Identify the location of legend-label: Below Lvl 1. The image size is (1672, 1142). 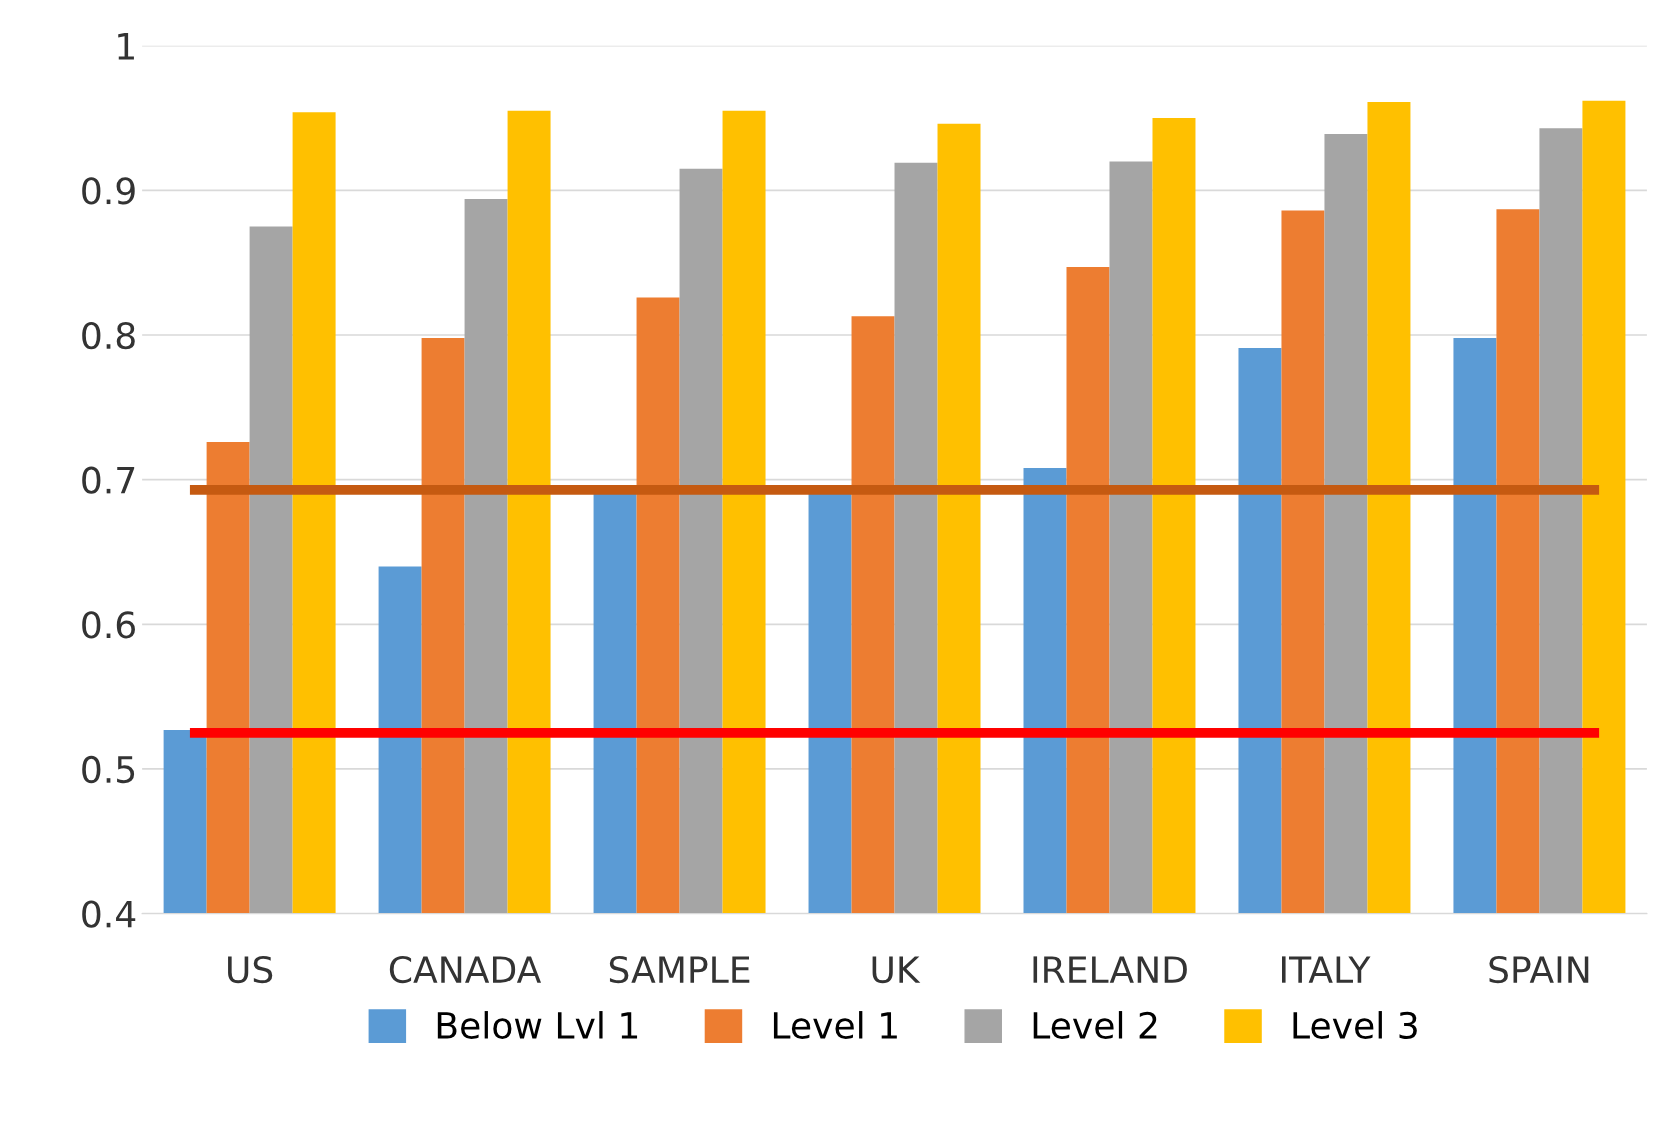
(537, 1025).